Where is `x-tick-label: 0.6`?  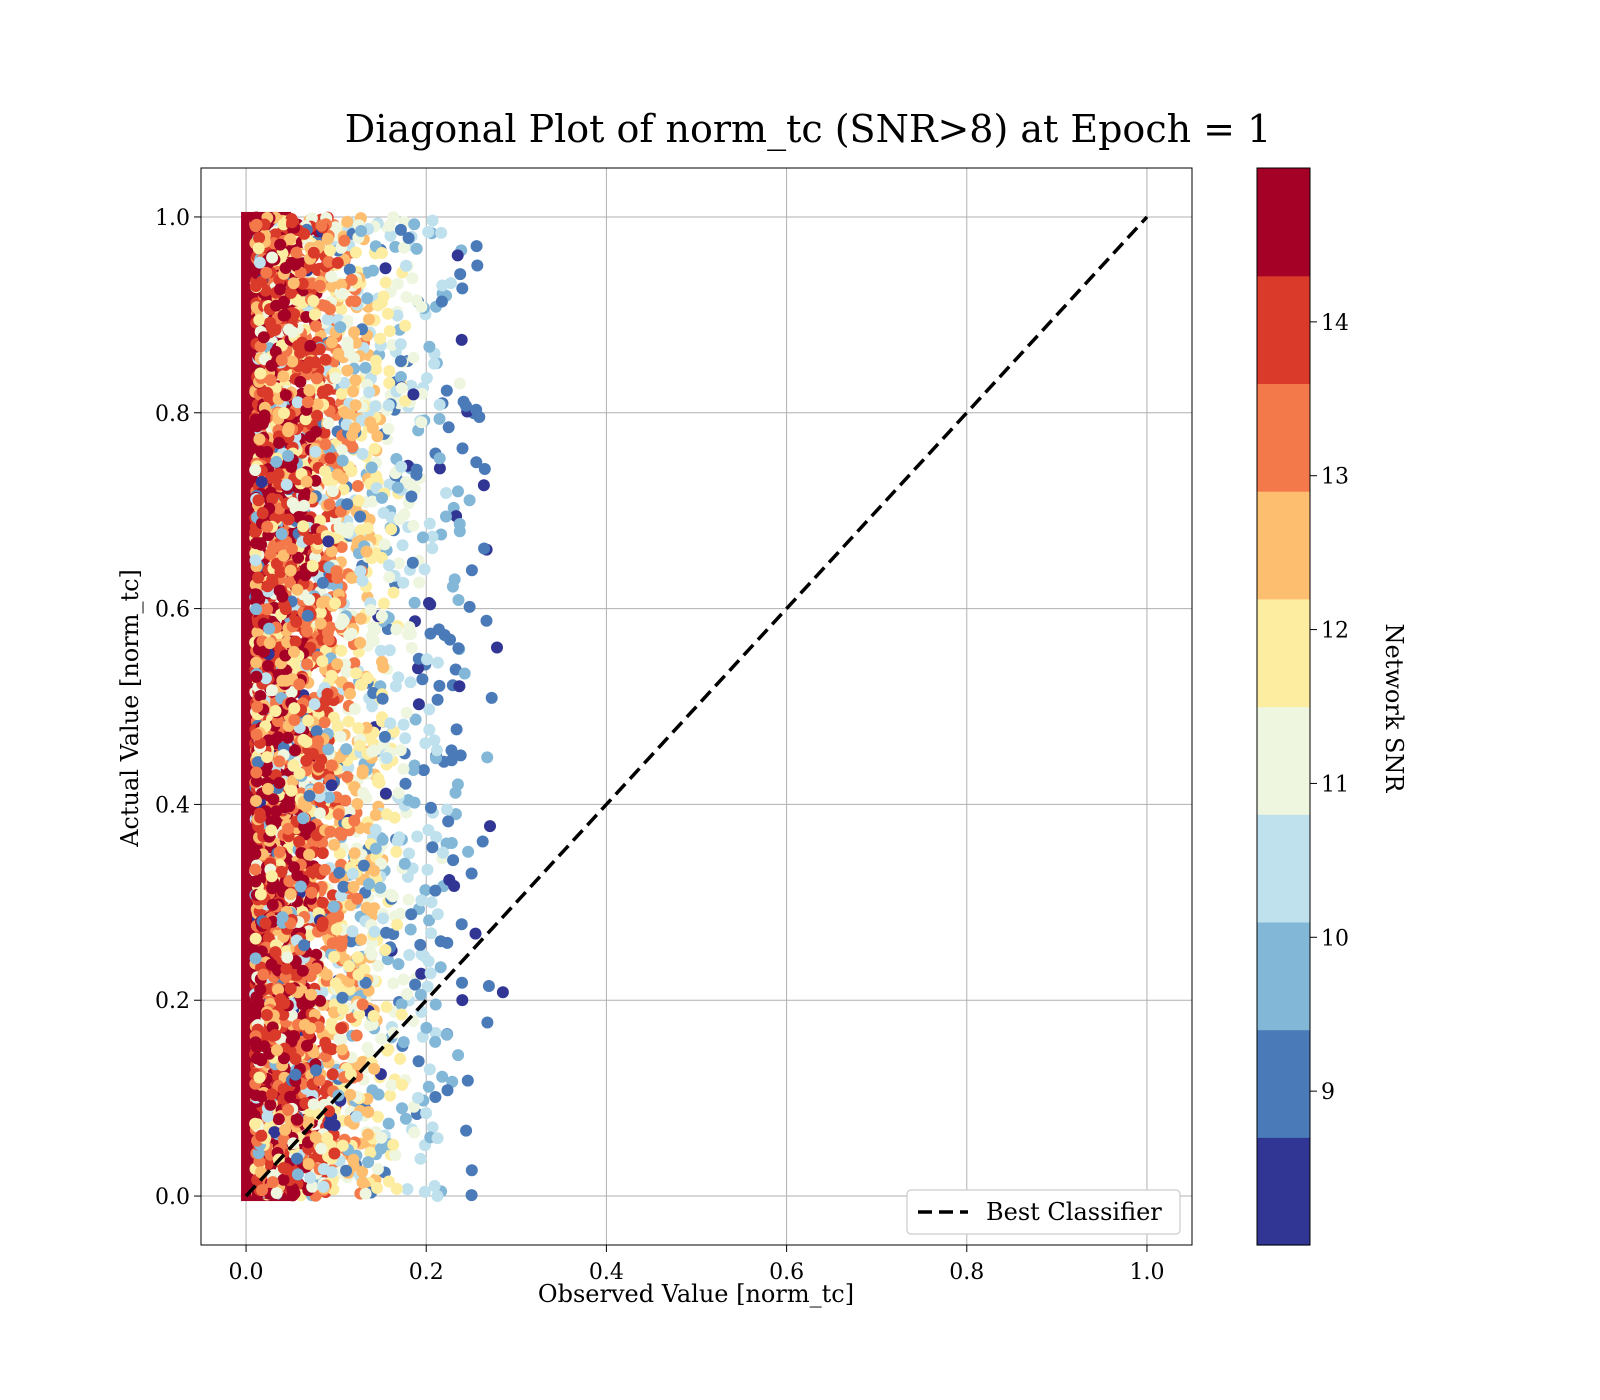 x-tick-label: 0.6 is located at coordinates (786, 1272).